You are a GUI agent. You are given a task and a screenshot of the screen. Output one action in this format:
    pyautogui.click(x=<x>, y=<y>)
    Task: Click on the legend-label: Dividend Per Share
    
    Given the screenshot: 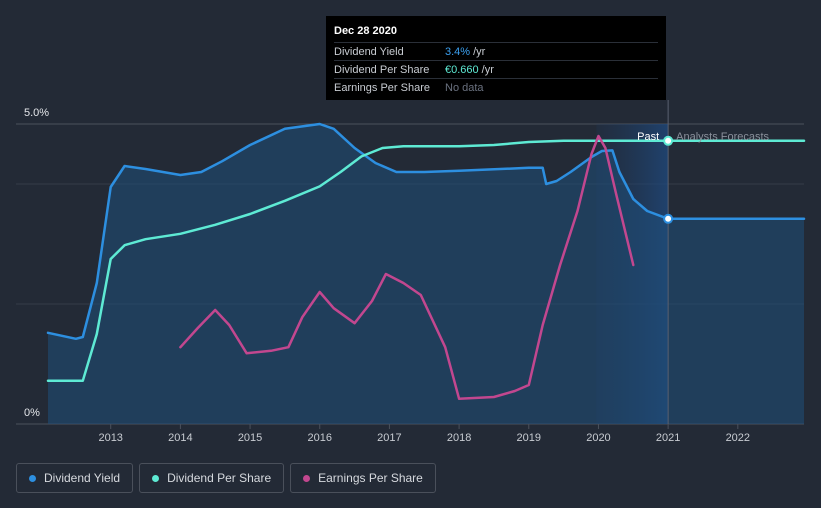 What is the action you would take?
    pyautogui.click(x=219, y=478)
    